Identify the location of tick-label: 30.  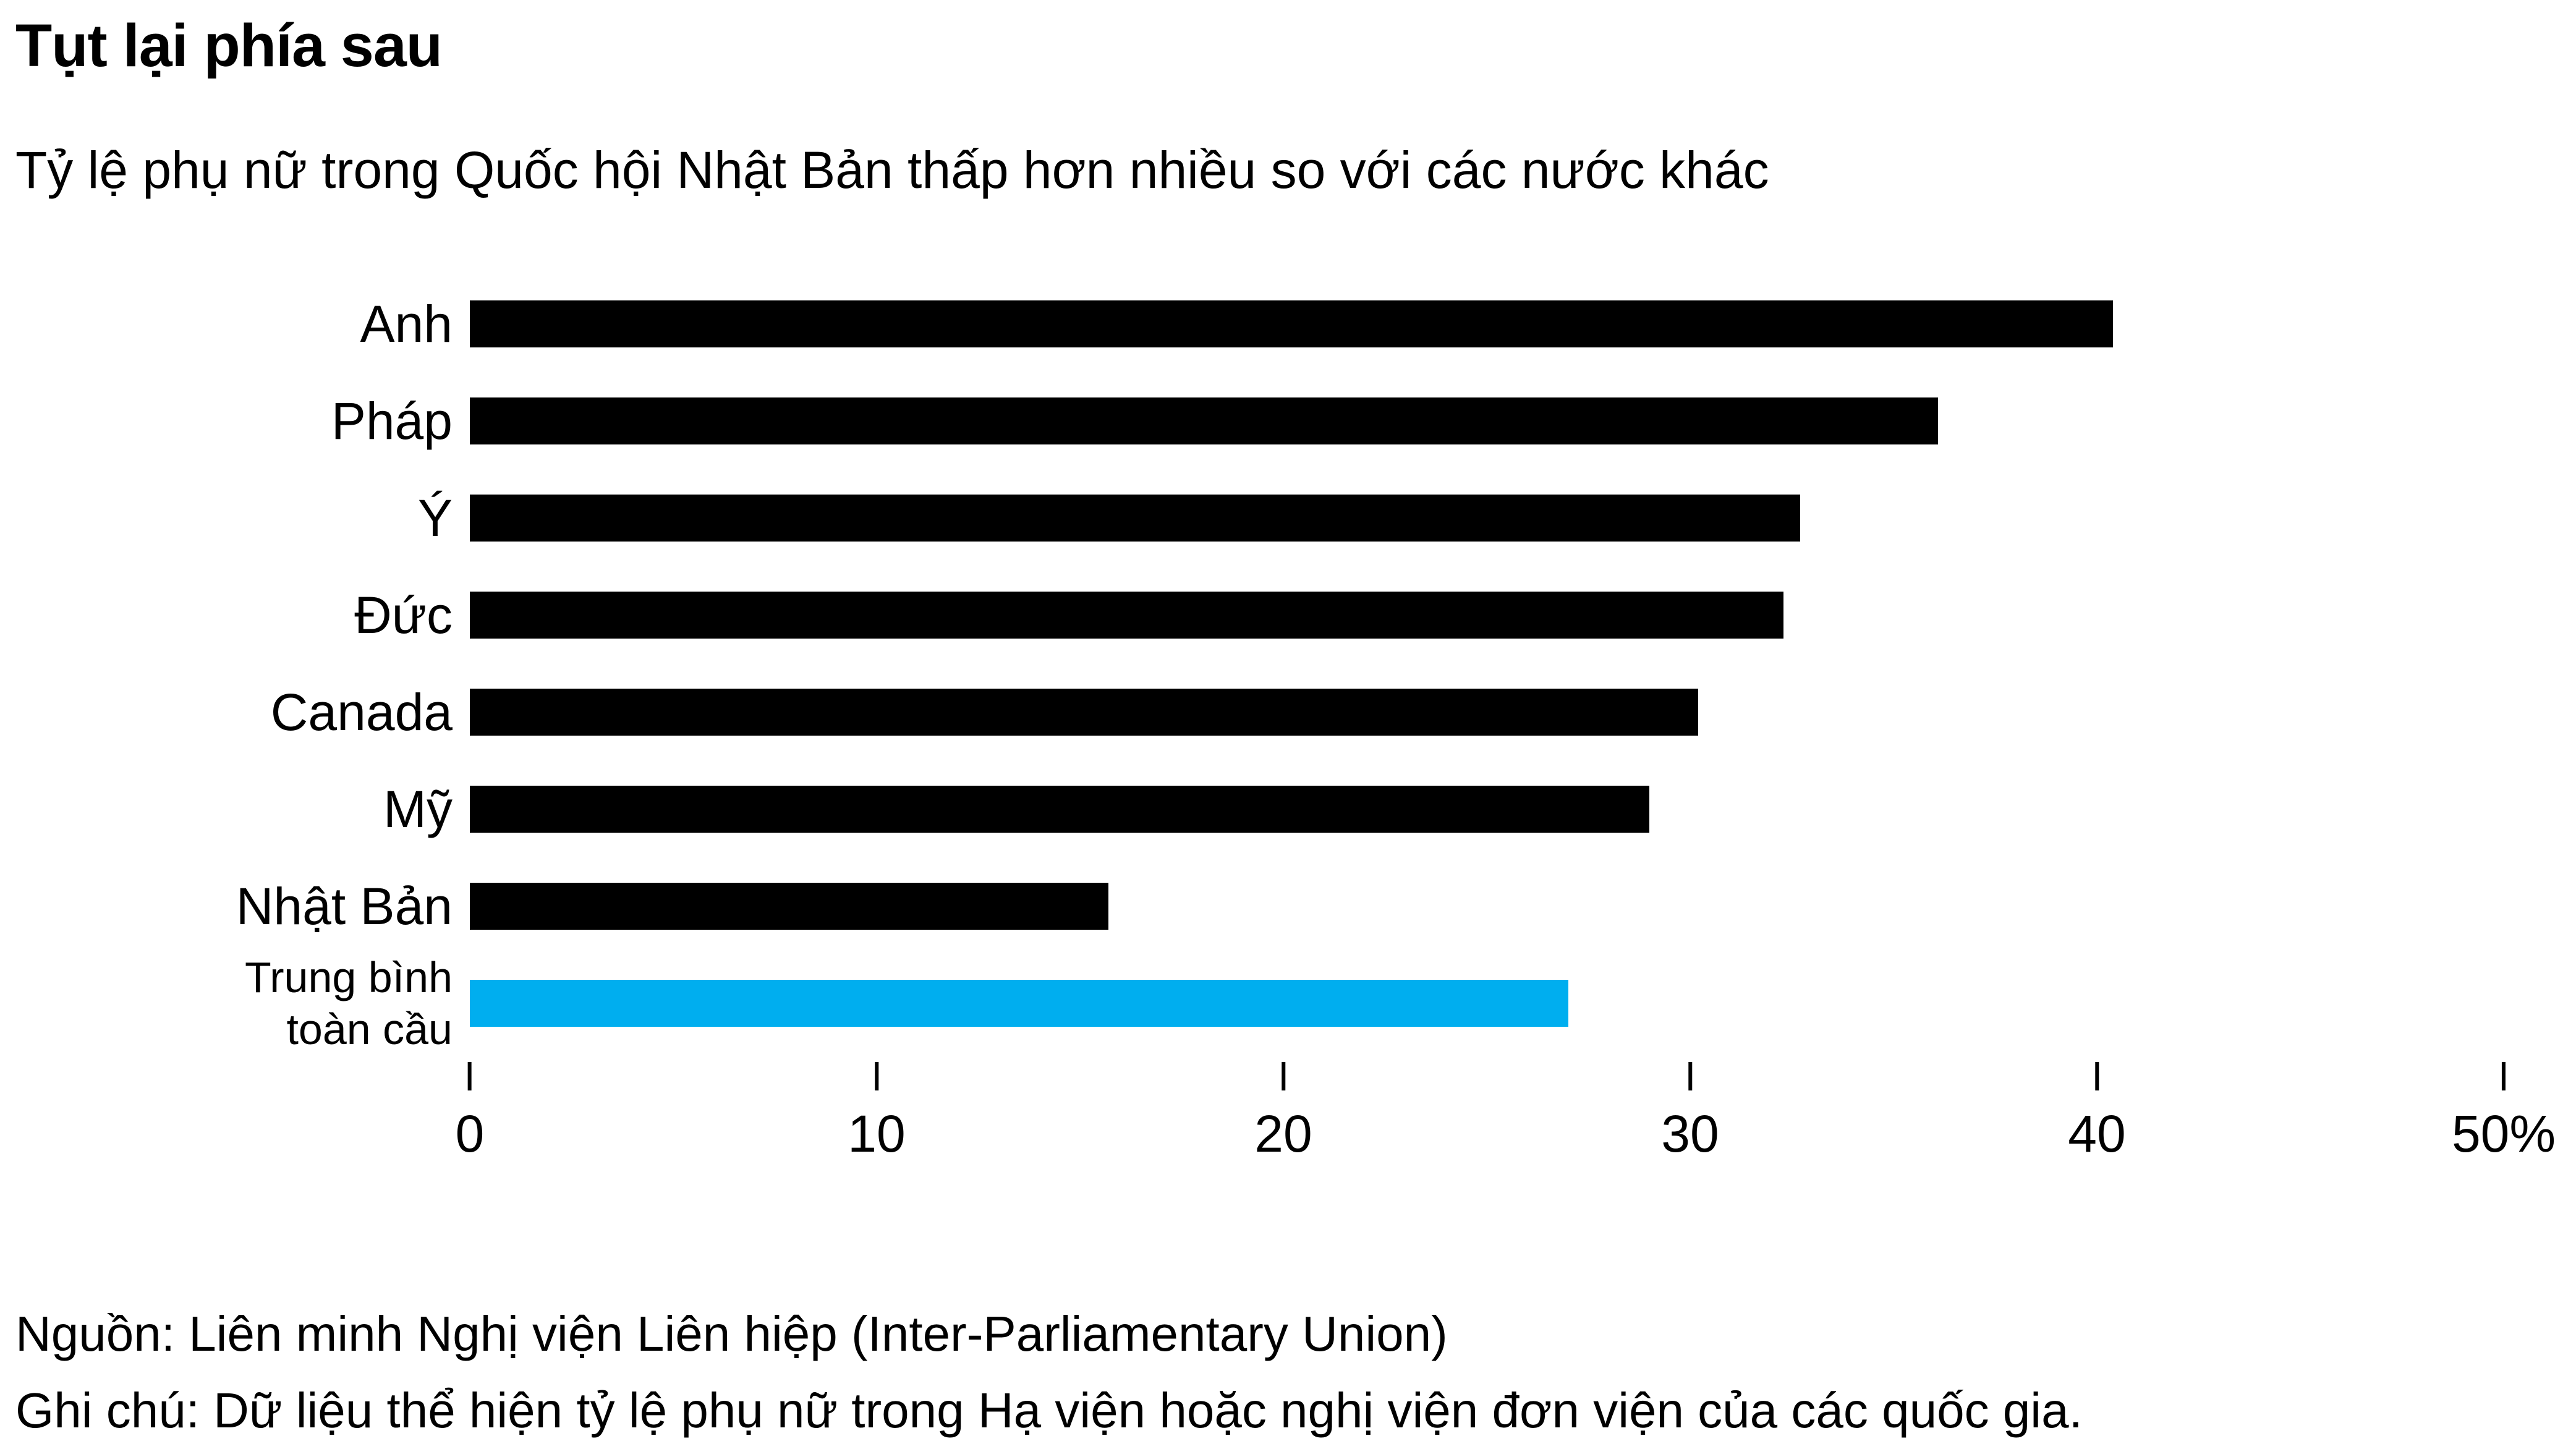
(1690, 1133).